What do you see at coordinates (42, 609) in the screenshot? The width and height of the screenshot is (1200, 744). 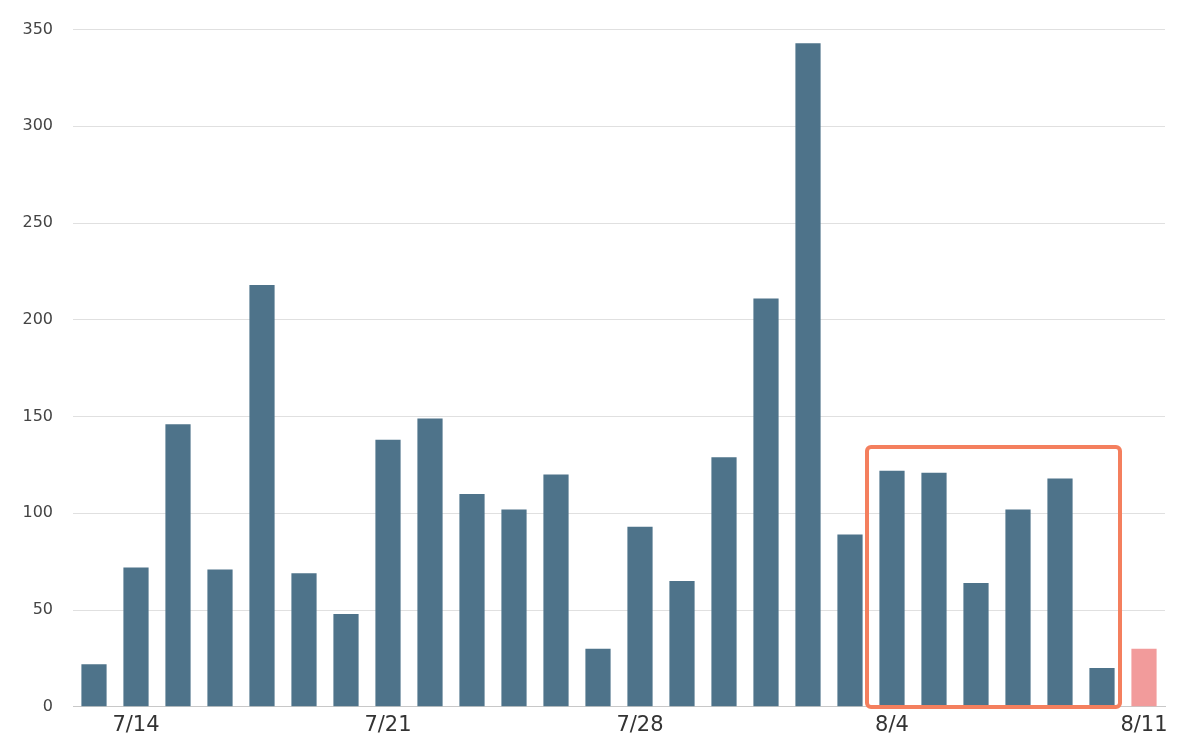 I see `y-tick-label: 50` at bounding box center [42, 609].